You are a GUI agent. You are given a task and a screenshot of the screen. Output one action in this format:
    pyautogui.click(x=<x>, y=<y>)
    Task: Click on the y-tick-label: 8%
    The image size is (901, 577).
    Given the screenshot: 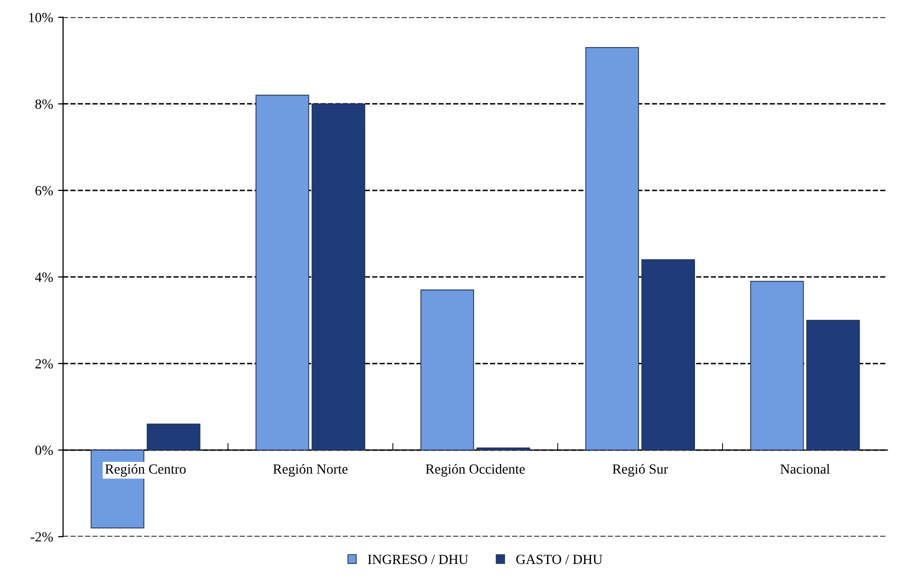 What is the action you would take?
    pyautogui.click(x=44, y=104)
    